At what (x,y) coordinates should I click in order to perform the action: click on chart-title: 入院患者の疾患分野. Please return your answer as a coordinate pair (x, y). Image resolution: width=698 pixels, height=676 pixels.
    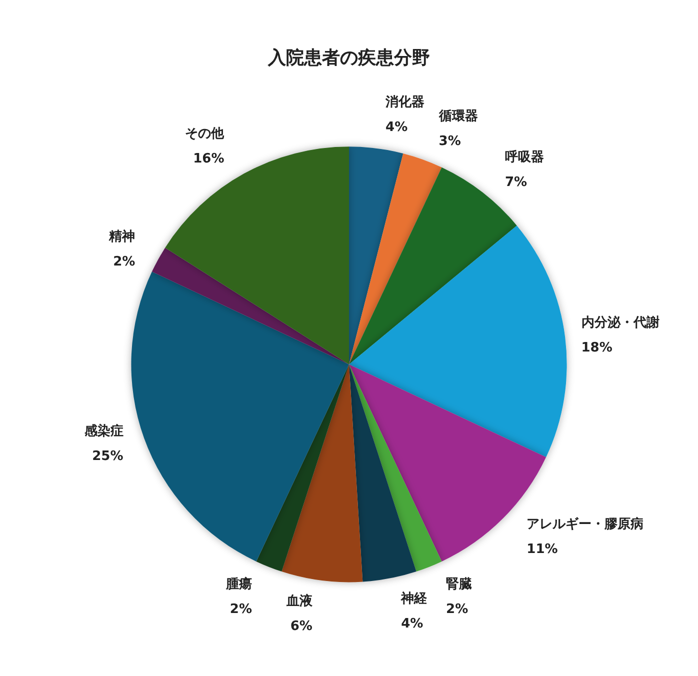
    Looking at the image, I should click on (348, 58).